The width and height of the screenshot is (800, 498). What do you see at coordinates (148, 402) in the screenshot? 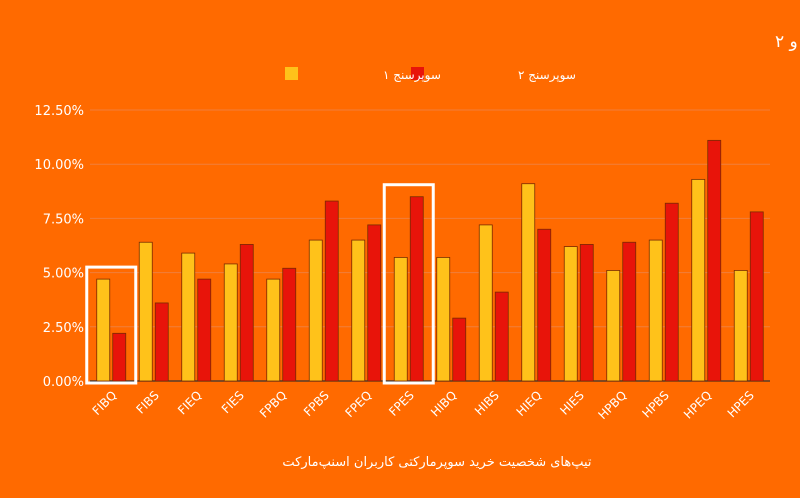
I see `x-tick-label: FIBS` at bounding box center [148, 402].